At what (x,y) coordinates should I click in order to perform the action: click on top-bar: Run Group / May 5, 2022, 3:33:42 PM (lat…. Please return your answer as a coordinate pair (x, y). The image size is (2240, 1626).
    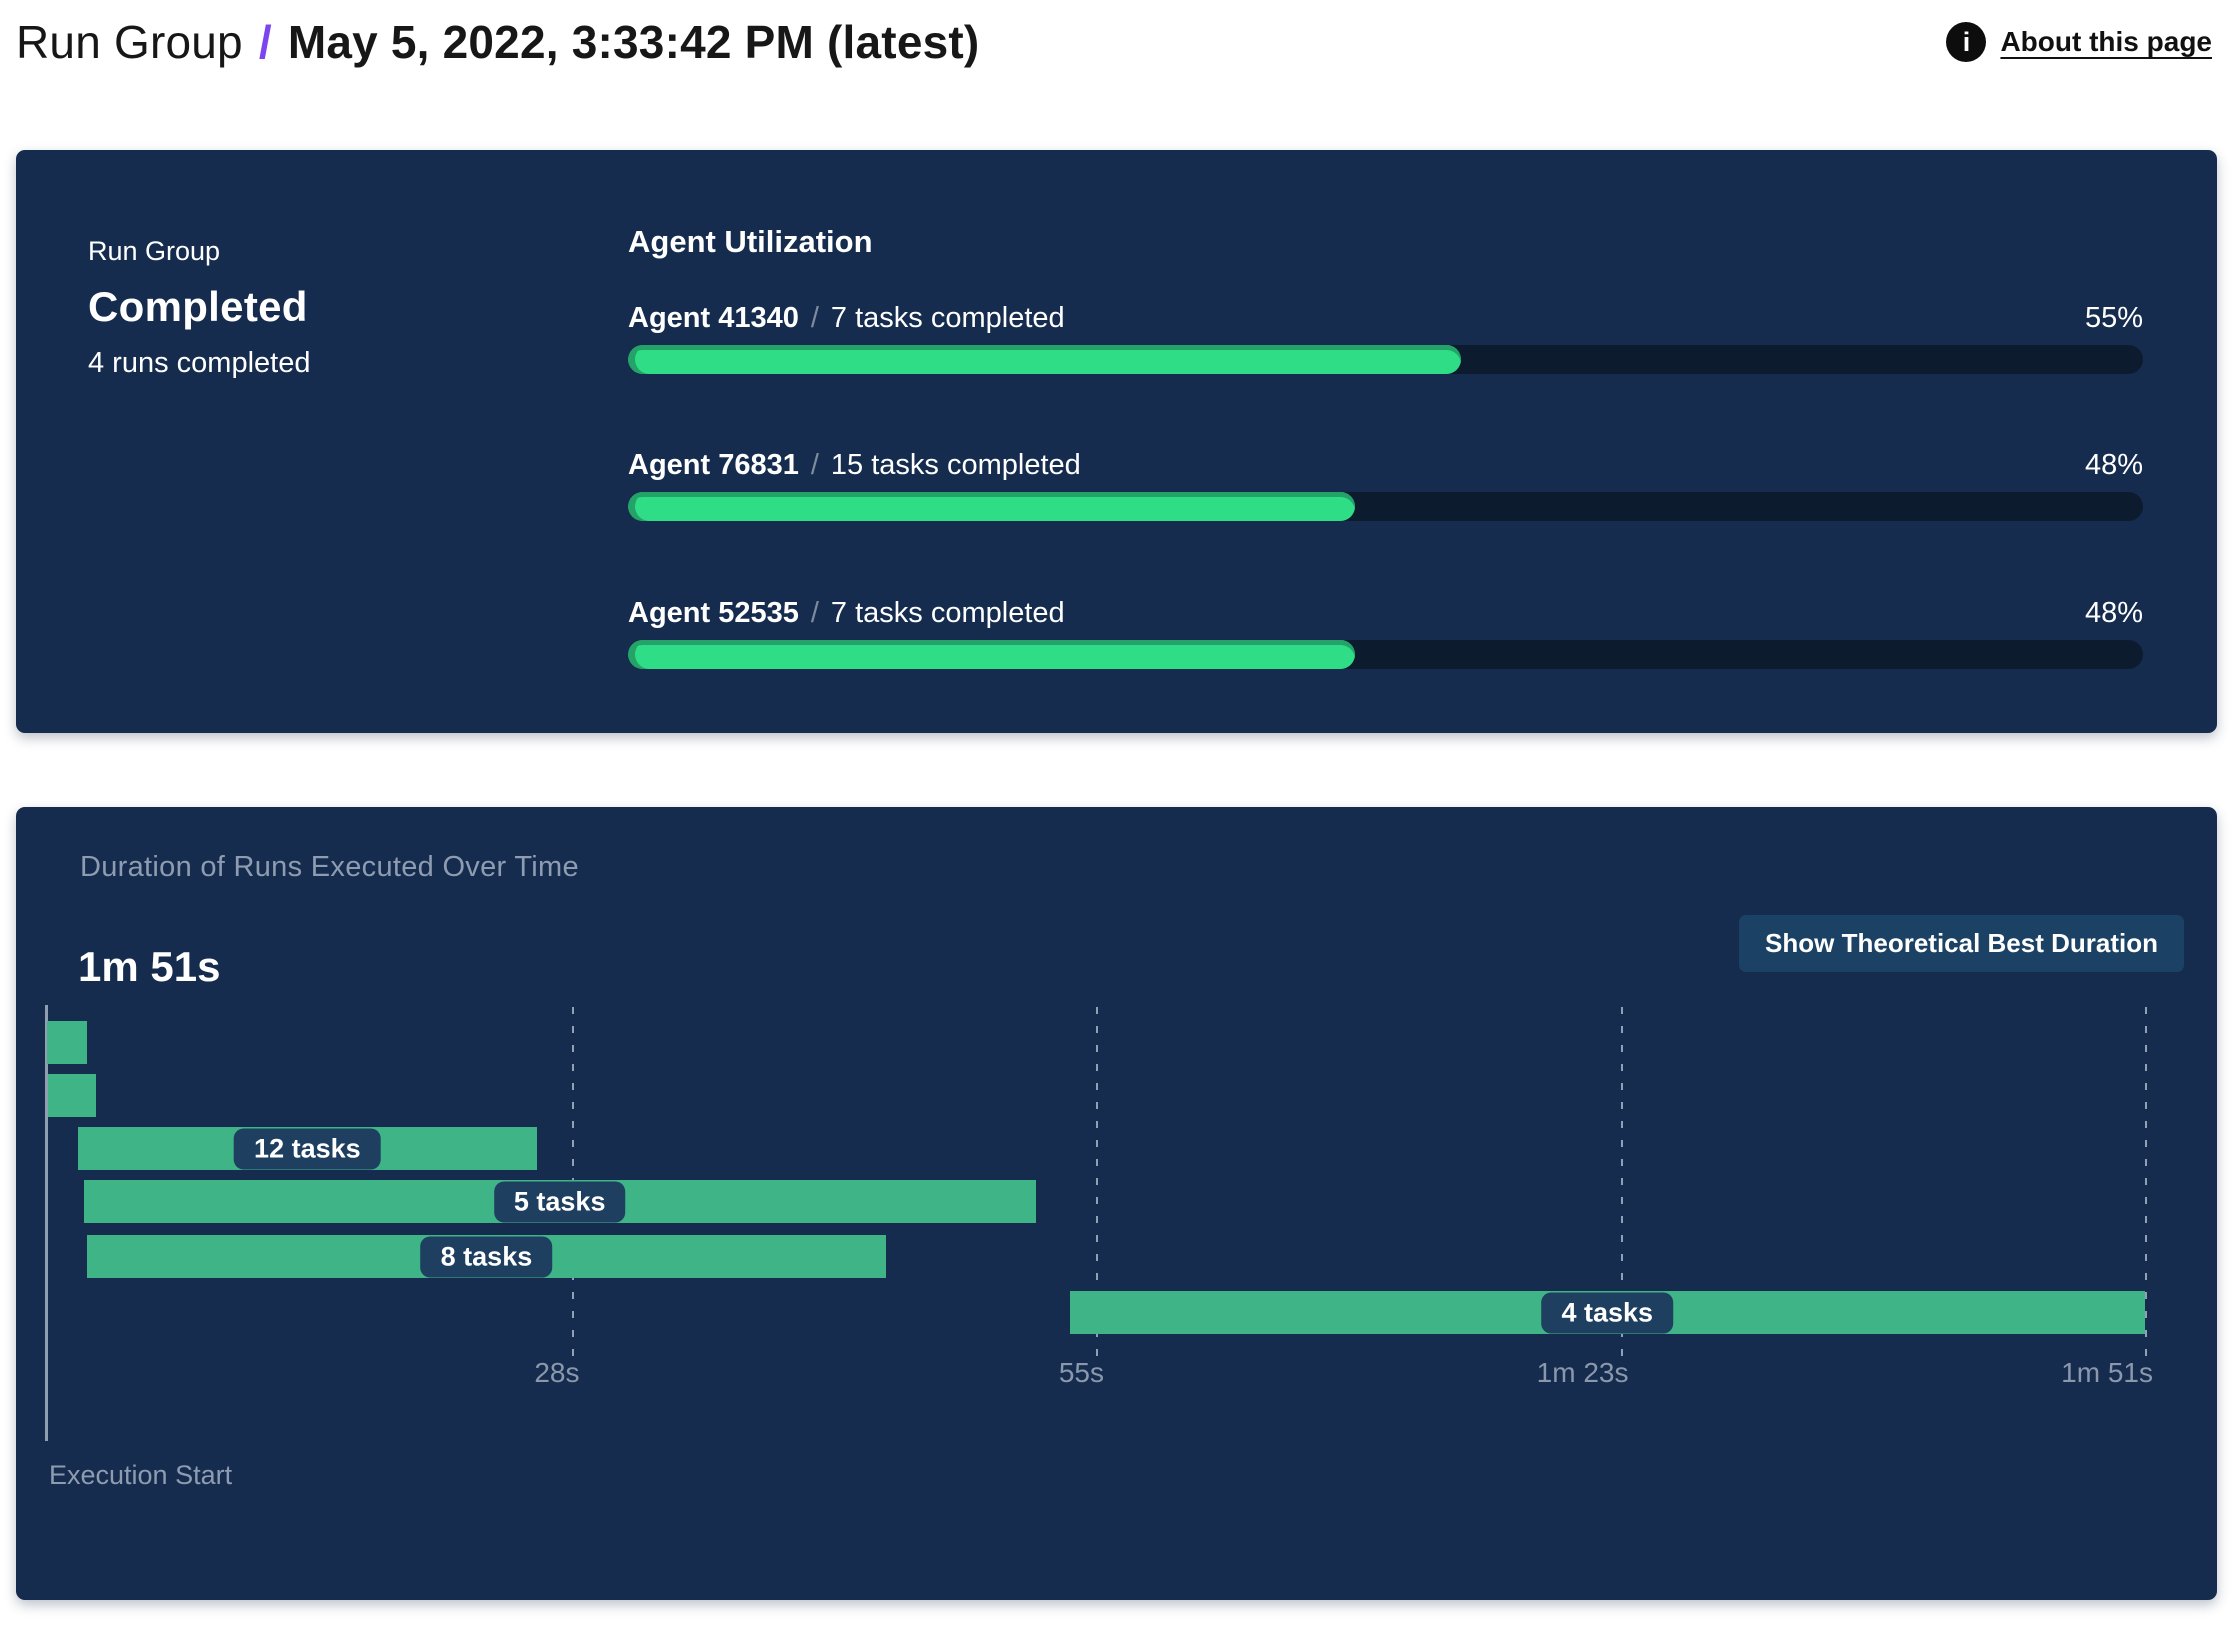
    Looking at the image, I should click on (1114, 42).